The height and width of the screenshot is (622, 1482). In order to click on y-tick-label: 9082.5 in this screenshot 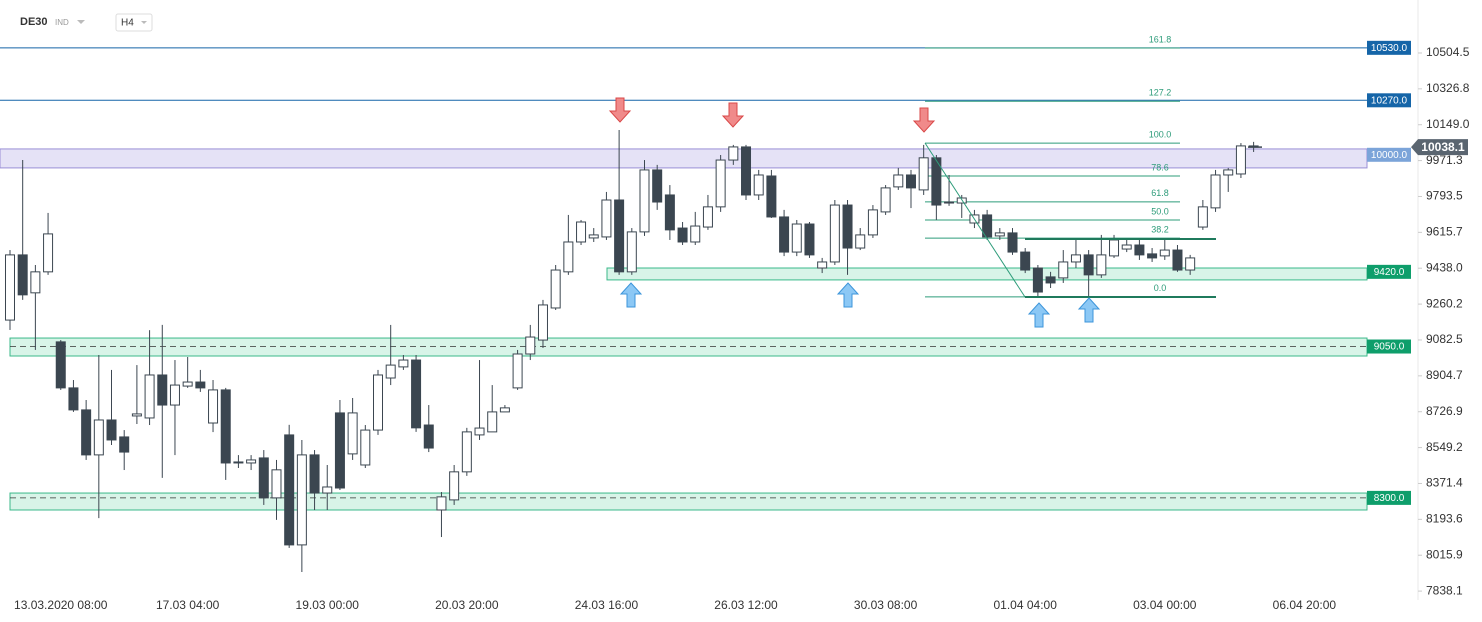, I will do `click(1444, 339)`.